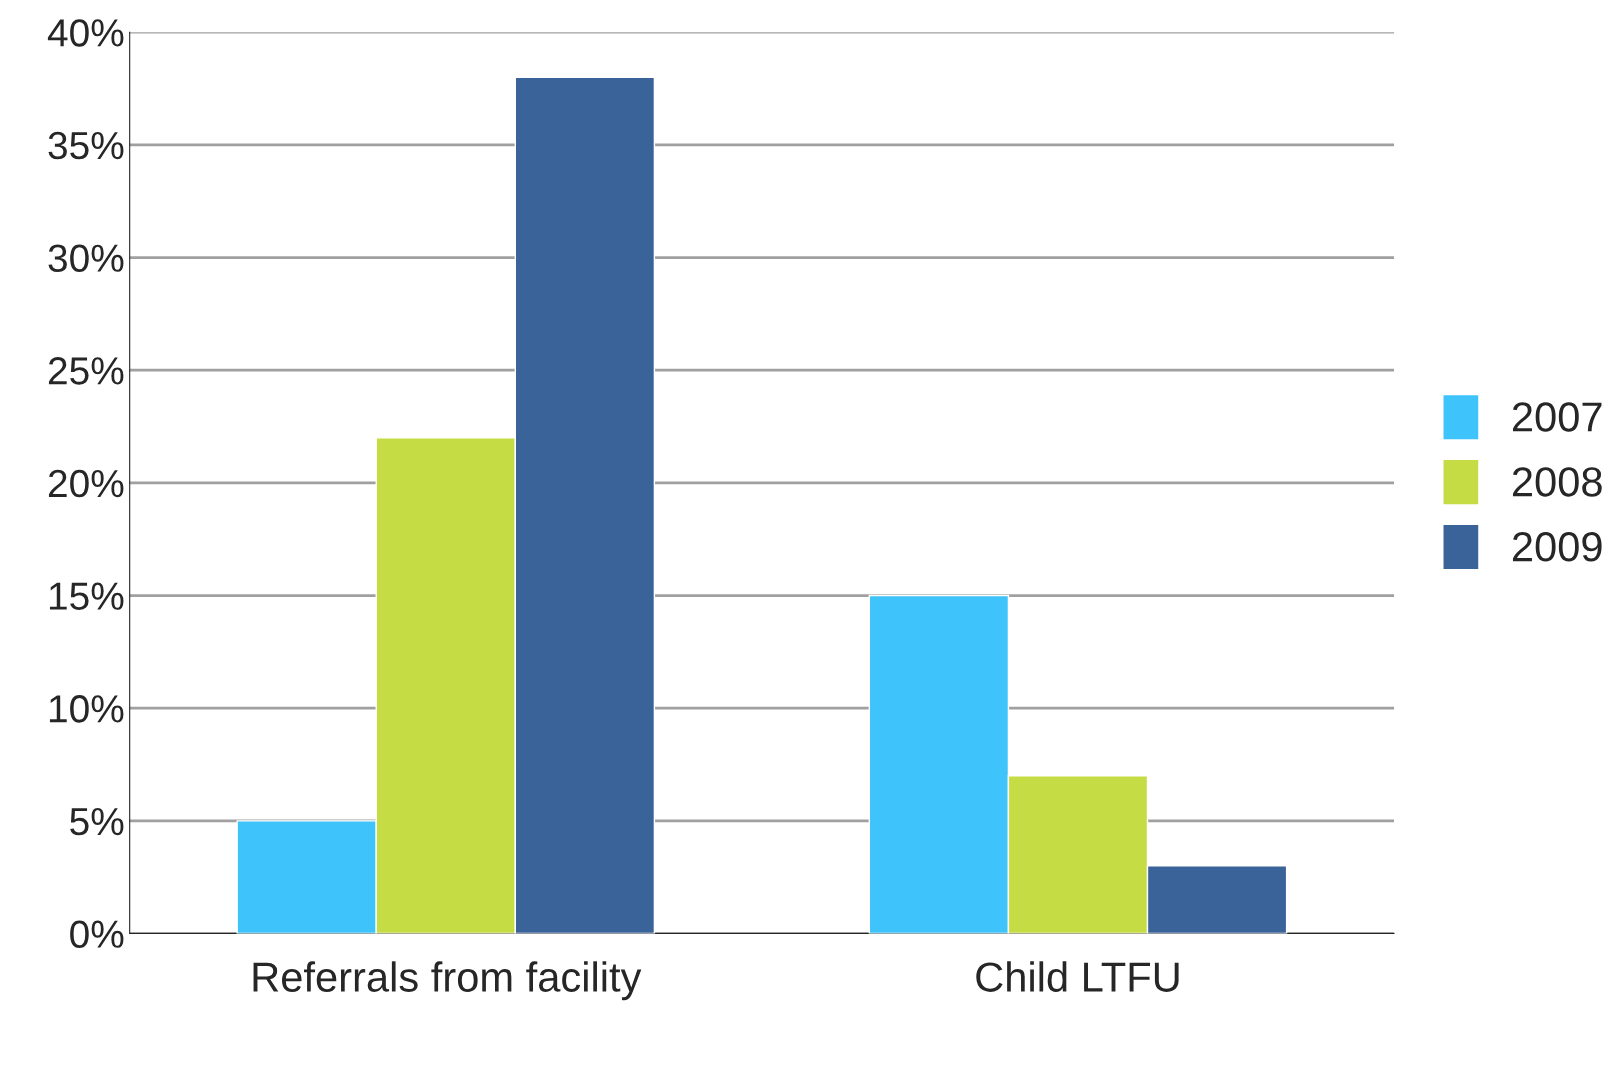 The width and height of the screenshot is (1621, 1073). Describe the element at coordinates (97, 821) in the screenshot. I see `y-tick-label: 5%` at that location.